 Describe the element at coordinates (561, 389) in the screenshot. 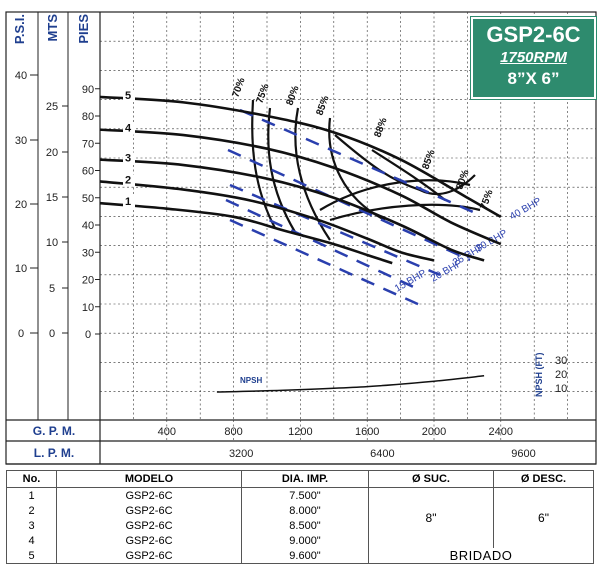

I see `npsh-tick-label: 10` at that location.